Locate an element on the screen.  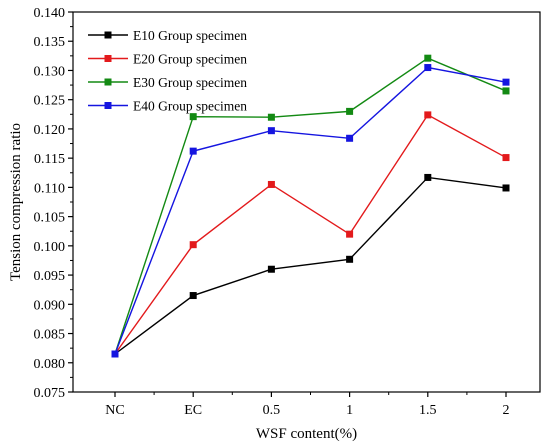
y-tick-label: 0.105 is located at coordinates (50, 218).